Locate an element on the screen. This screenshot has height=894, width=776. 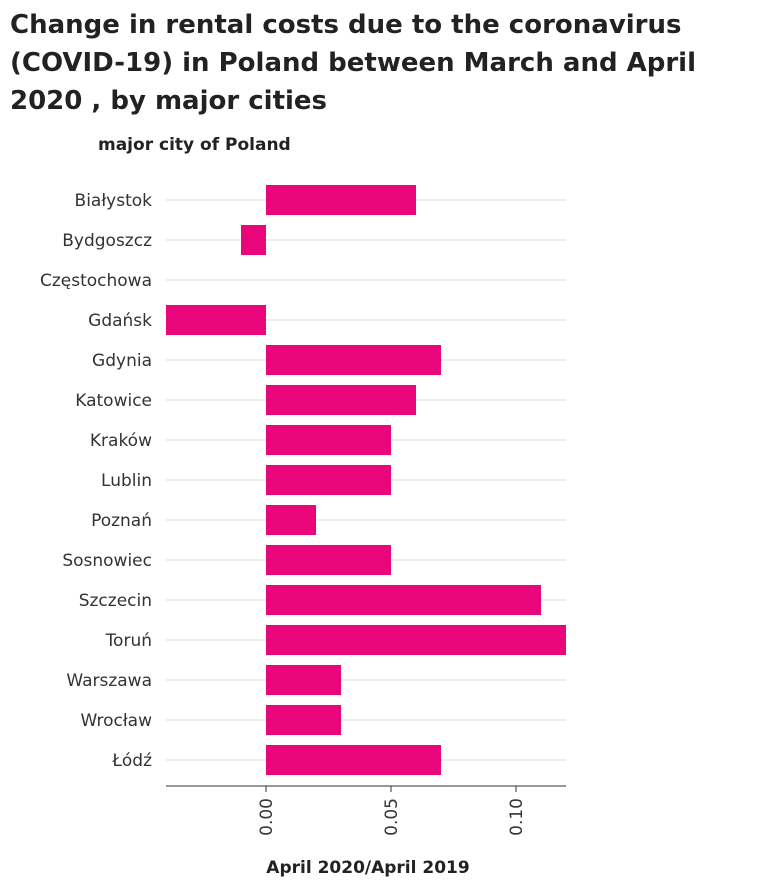
y-tick-label: Gdynia is located at coordinates (122, 361).